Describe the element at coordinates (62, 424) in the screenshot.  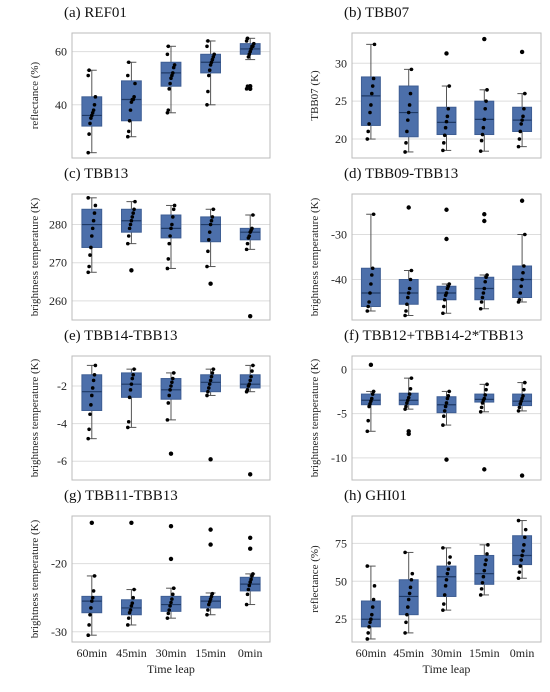
I see `y-tick-label: -4` at that location.